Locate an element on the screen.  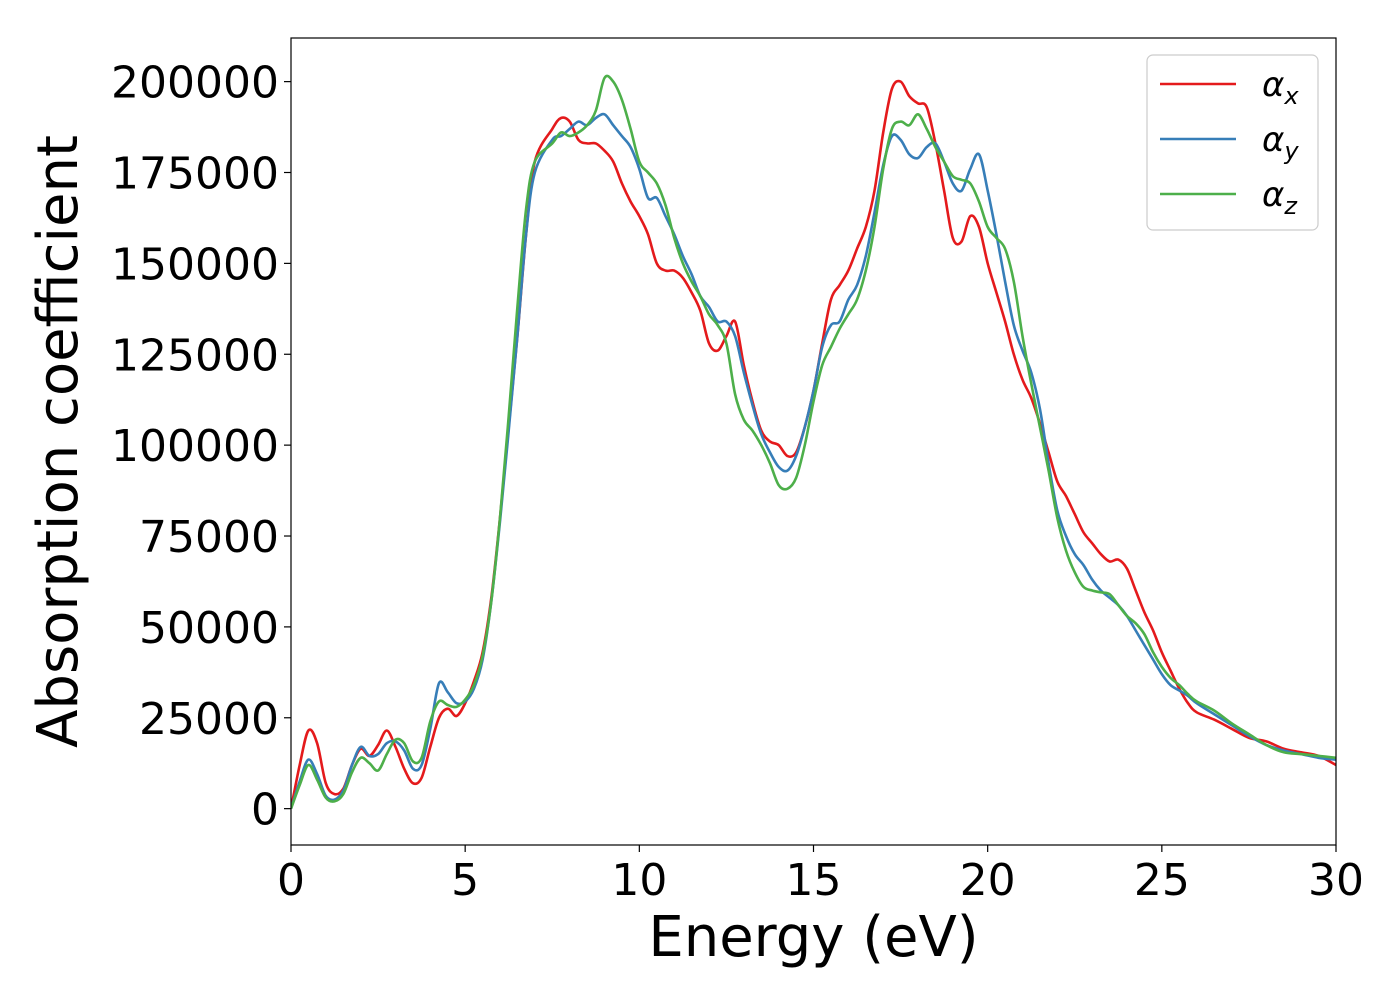
x-tick-label: 20 is located at coordinates (988, 880).